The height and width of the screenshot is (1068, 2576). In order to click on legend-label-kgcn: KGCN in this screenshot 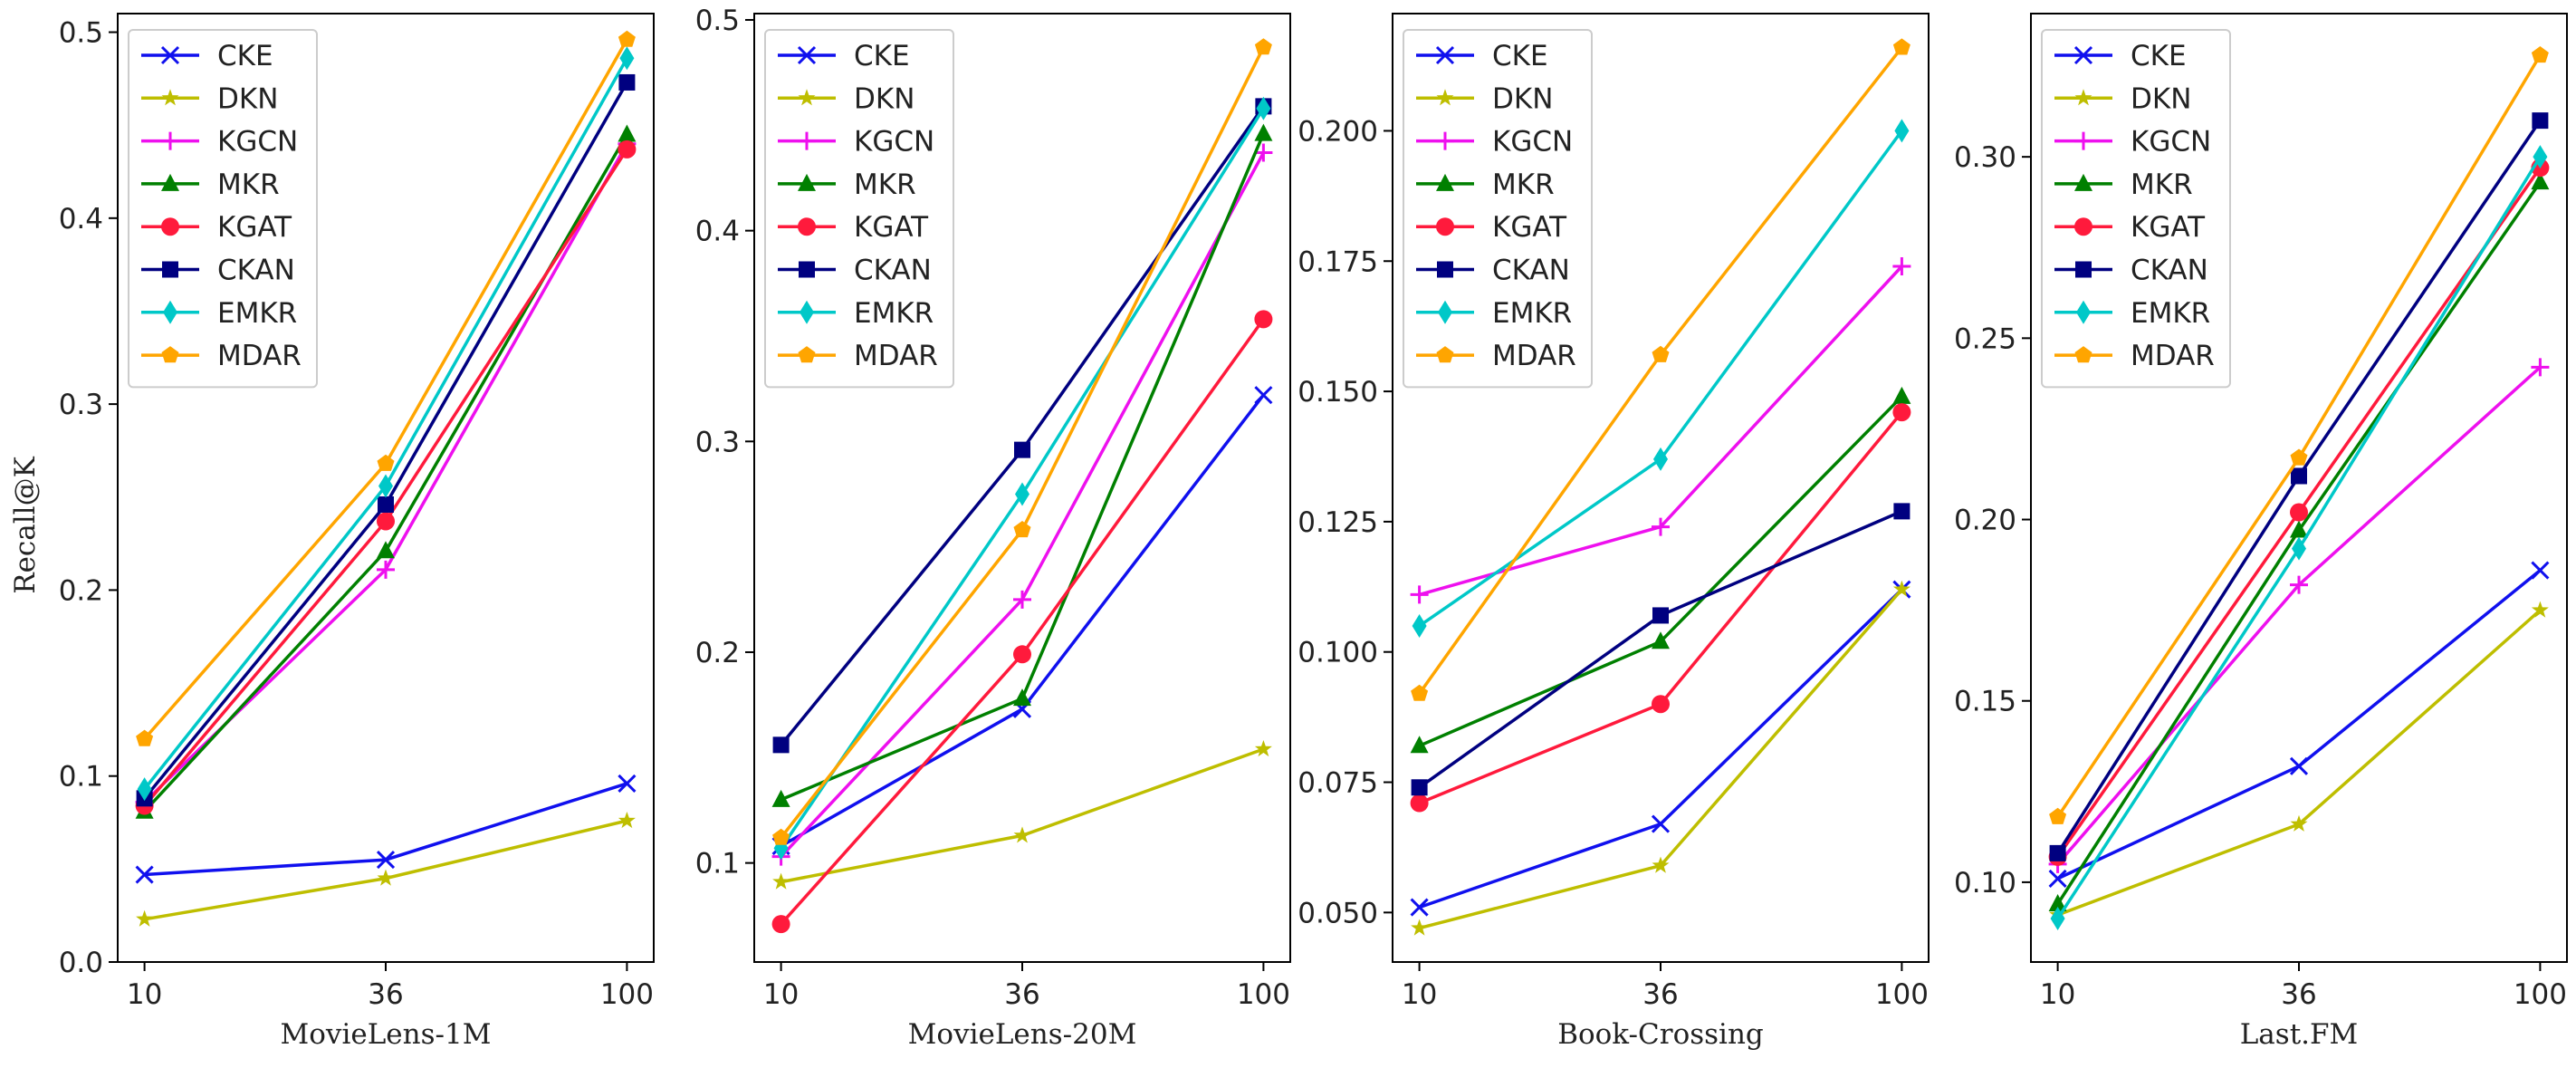, I will do `click(894, 143)`.